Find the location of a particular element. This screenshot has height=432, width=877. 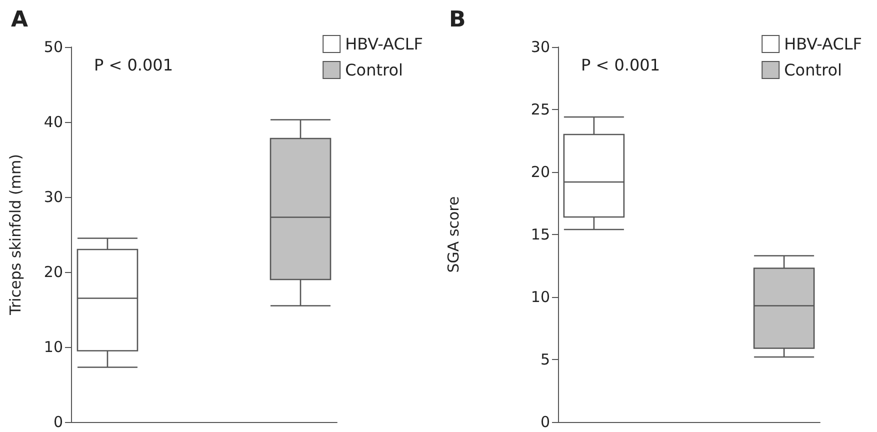

y-tick-label: 5 is located at coordinates (545, 359).